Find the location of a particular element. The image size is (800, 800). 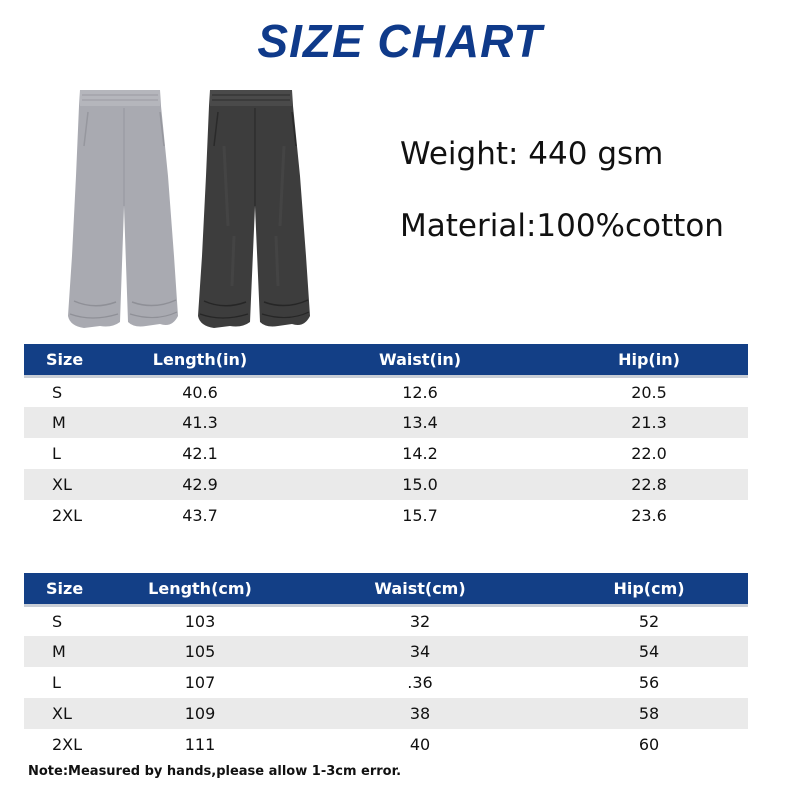

table-row: 2XL 43.7 15.7 23.6 is located at coordinates (386, 515).